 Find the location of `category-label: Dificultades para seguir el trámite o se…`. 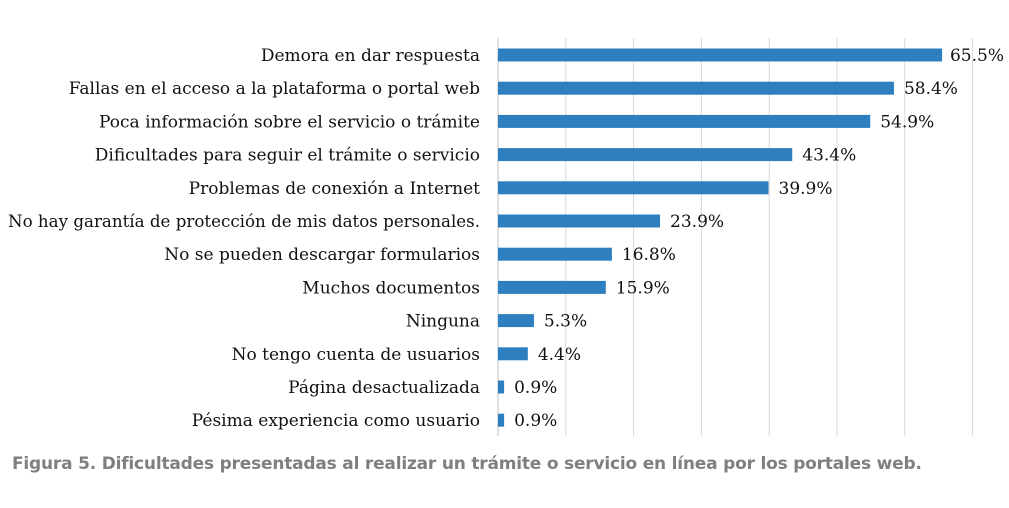

category-label: Dificultades para seguir el trámite o se… is located at coordinates (287, 156).